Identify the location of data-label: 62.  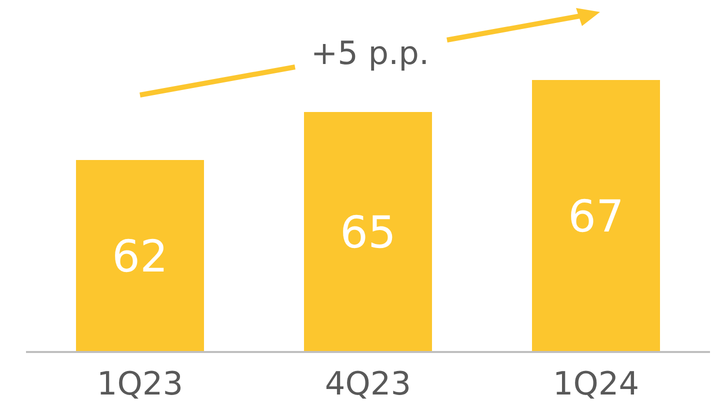
(140, 257).